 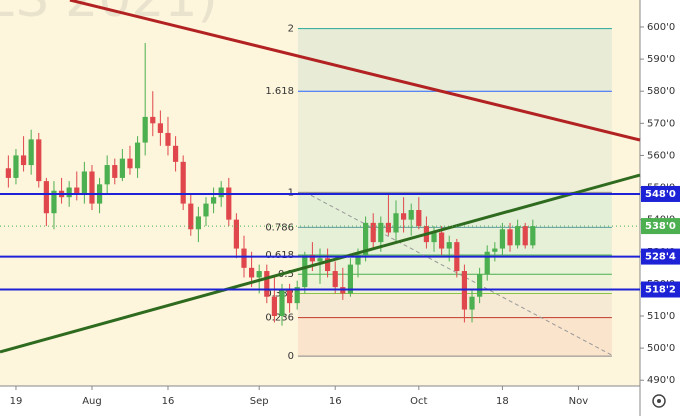 What do you see at coordinates (502, 401) in the screenshot?
I see `x-tick-label: 18` at bounding box center [502, 401].